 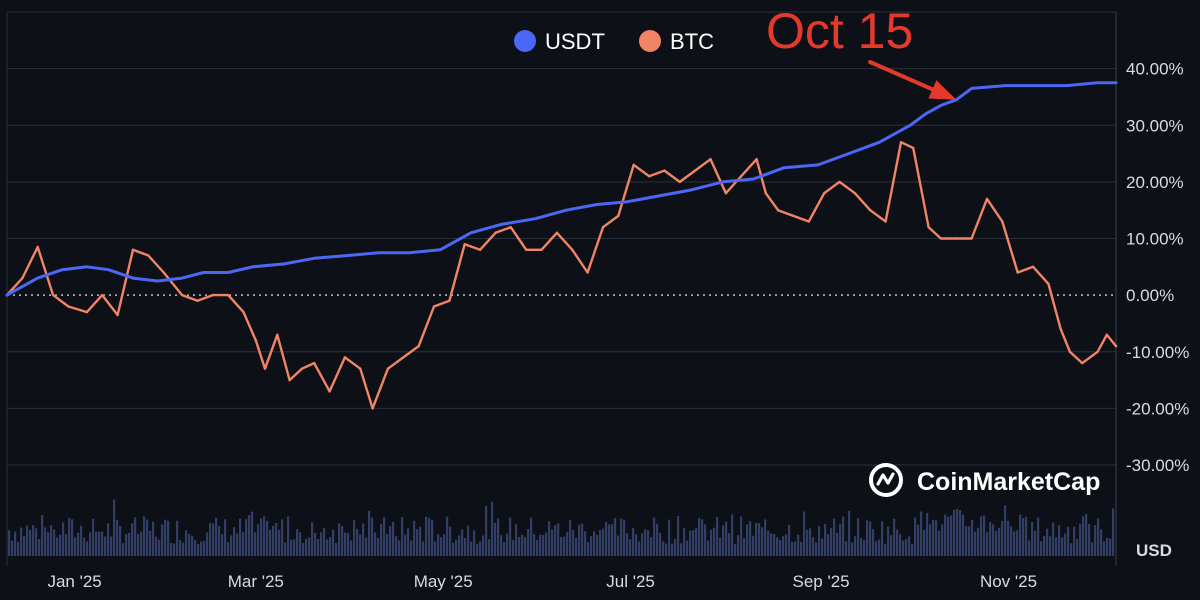 I want to click on oct15-annotation: Oct 15, so click(x=861, y=51).